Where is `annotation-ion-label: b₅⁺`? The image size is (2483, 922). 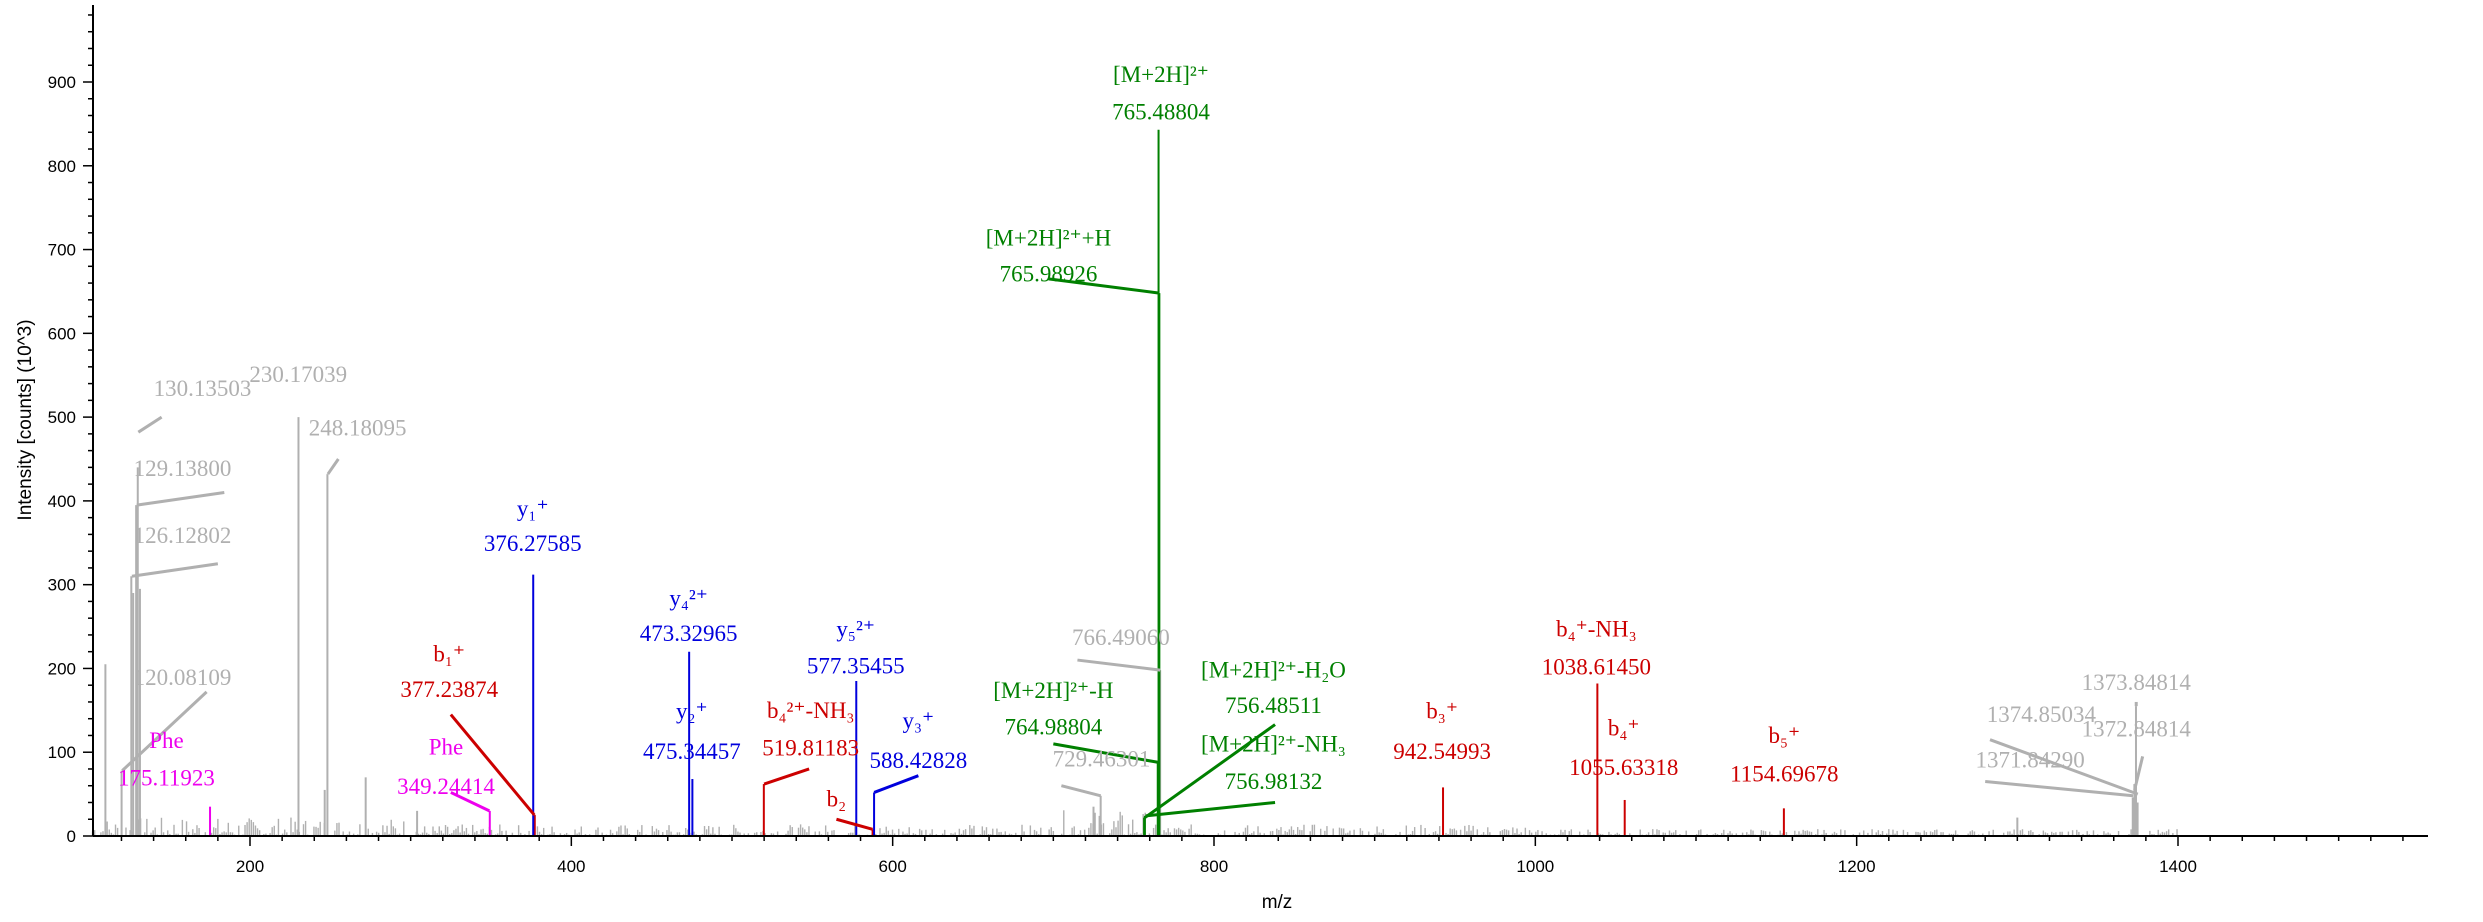
annotation-ion-label: b₅⁺ is located at coordinates (1785, 735).